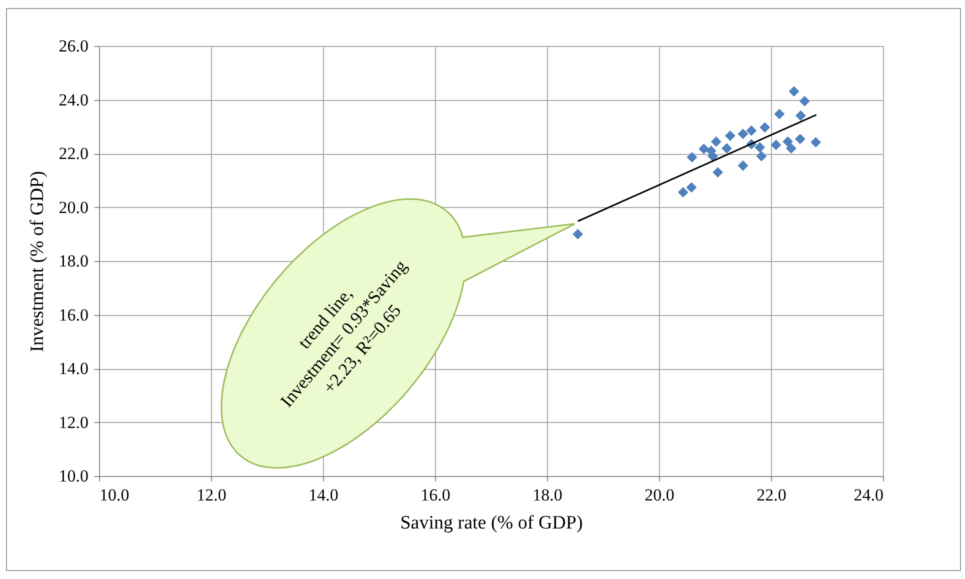  What do you see at coordinates (73, 476) in the screenshot?
I see `y-tick-label: 10.0` at bounding box center [73, 476].